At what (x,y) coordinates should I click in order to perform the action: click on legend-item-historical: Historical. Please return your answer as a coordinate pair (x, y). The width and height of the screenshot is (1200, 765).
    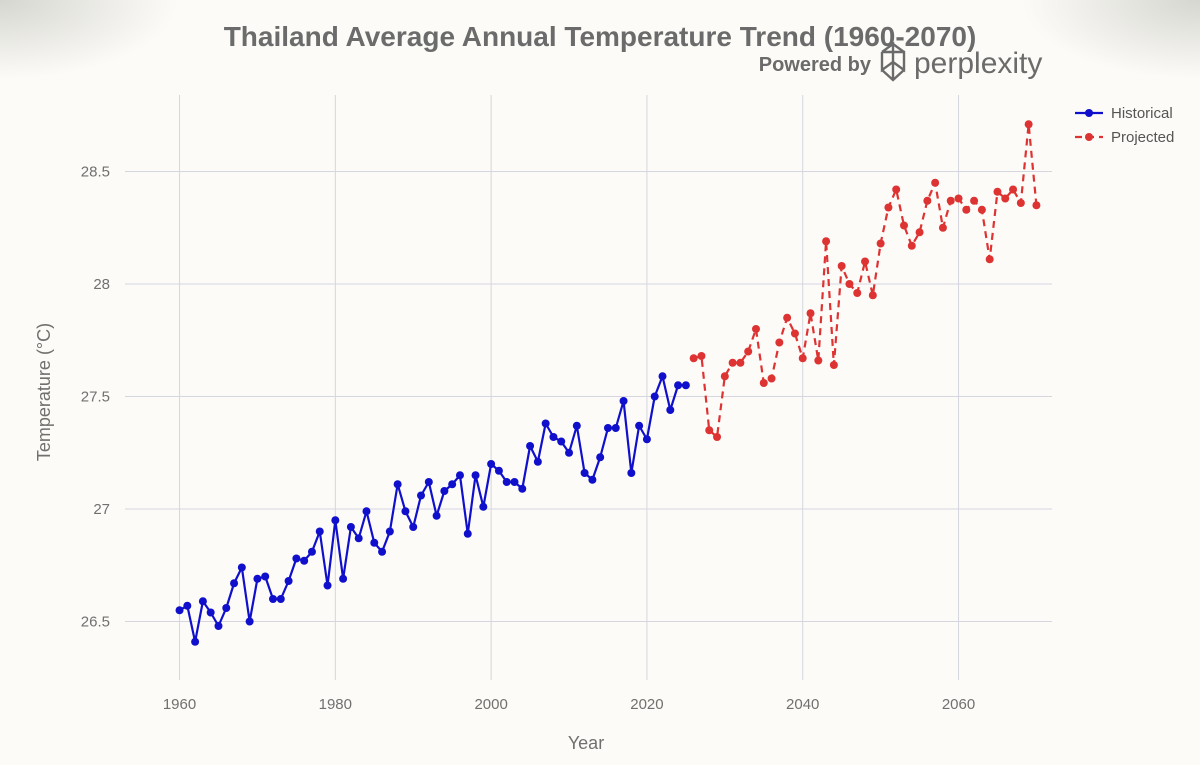
    Looking at the image, I should click on (1124, 113).